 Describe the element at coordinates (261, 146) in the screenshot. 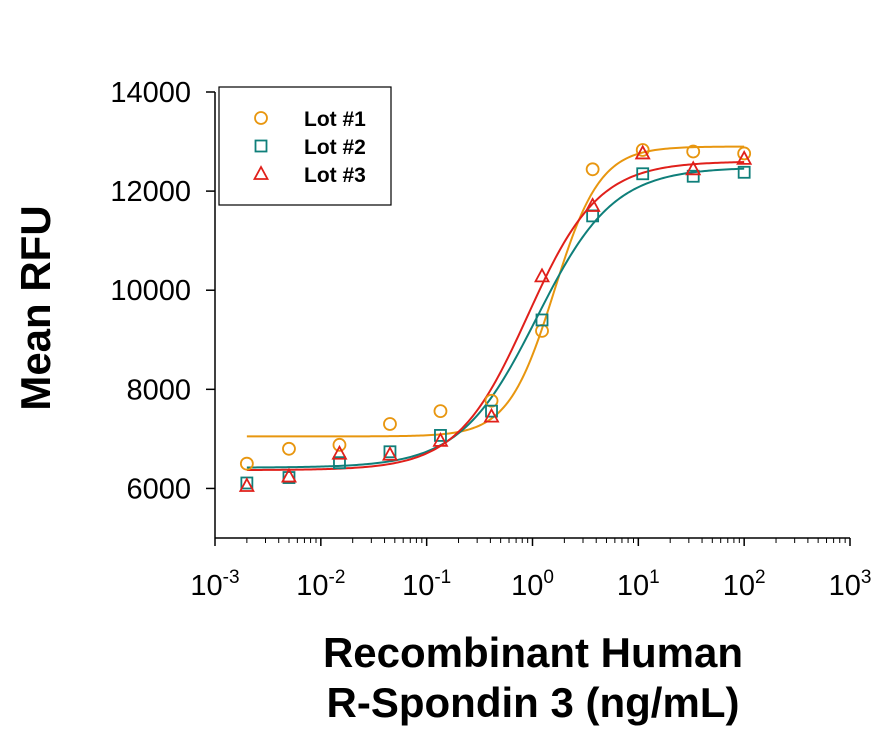

I see `legend-marker-square` at that location.